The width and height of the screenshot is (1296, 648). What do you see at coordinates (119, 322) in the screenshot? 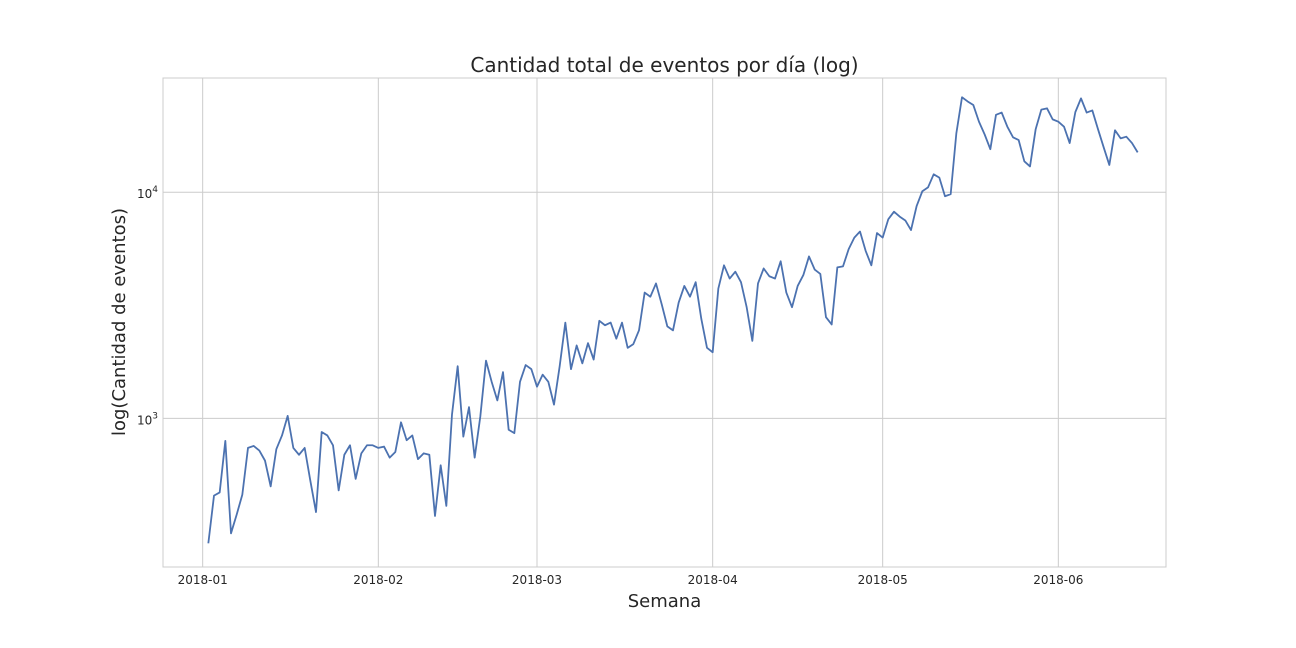
I see `y-axis-label: log(Cantidad de eventos)` at bounding box center [119, 322].